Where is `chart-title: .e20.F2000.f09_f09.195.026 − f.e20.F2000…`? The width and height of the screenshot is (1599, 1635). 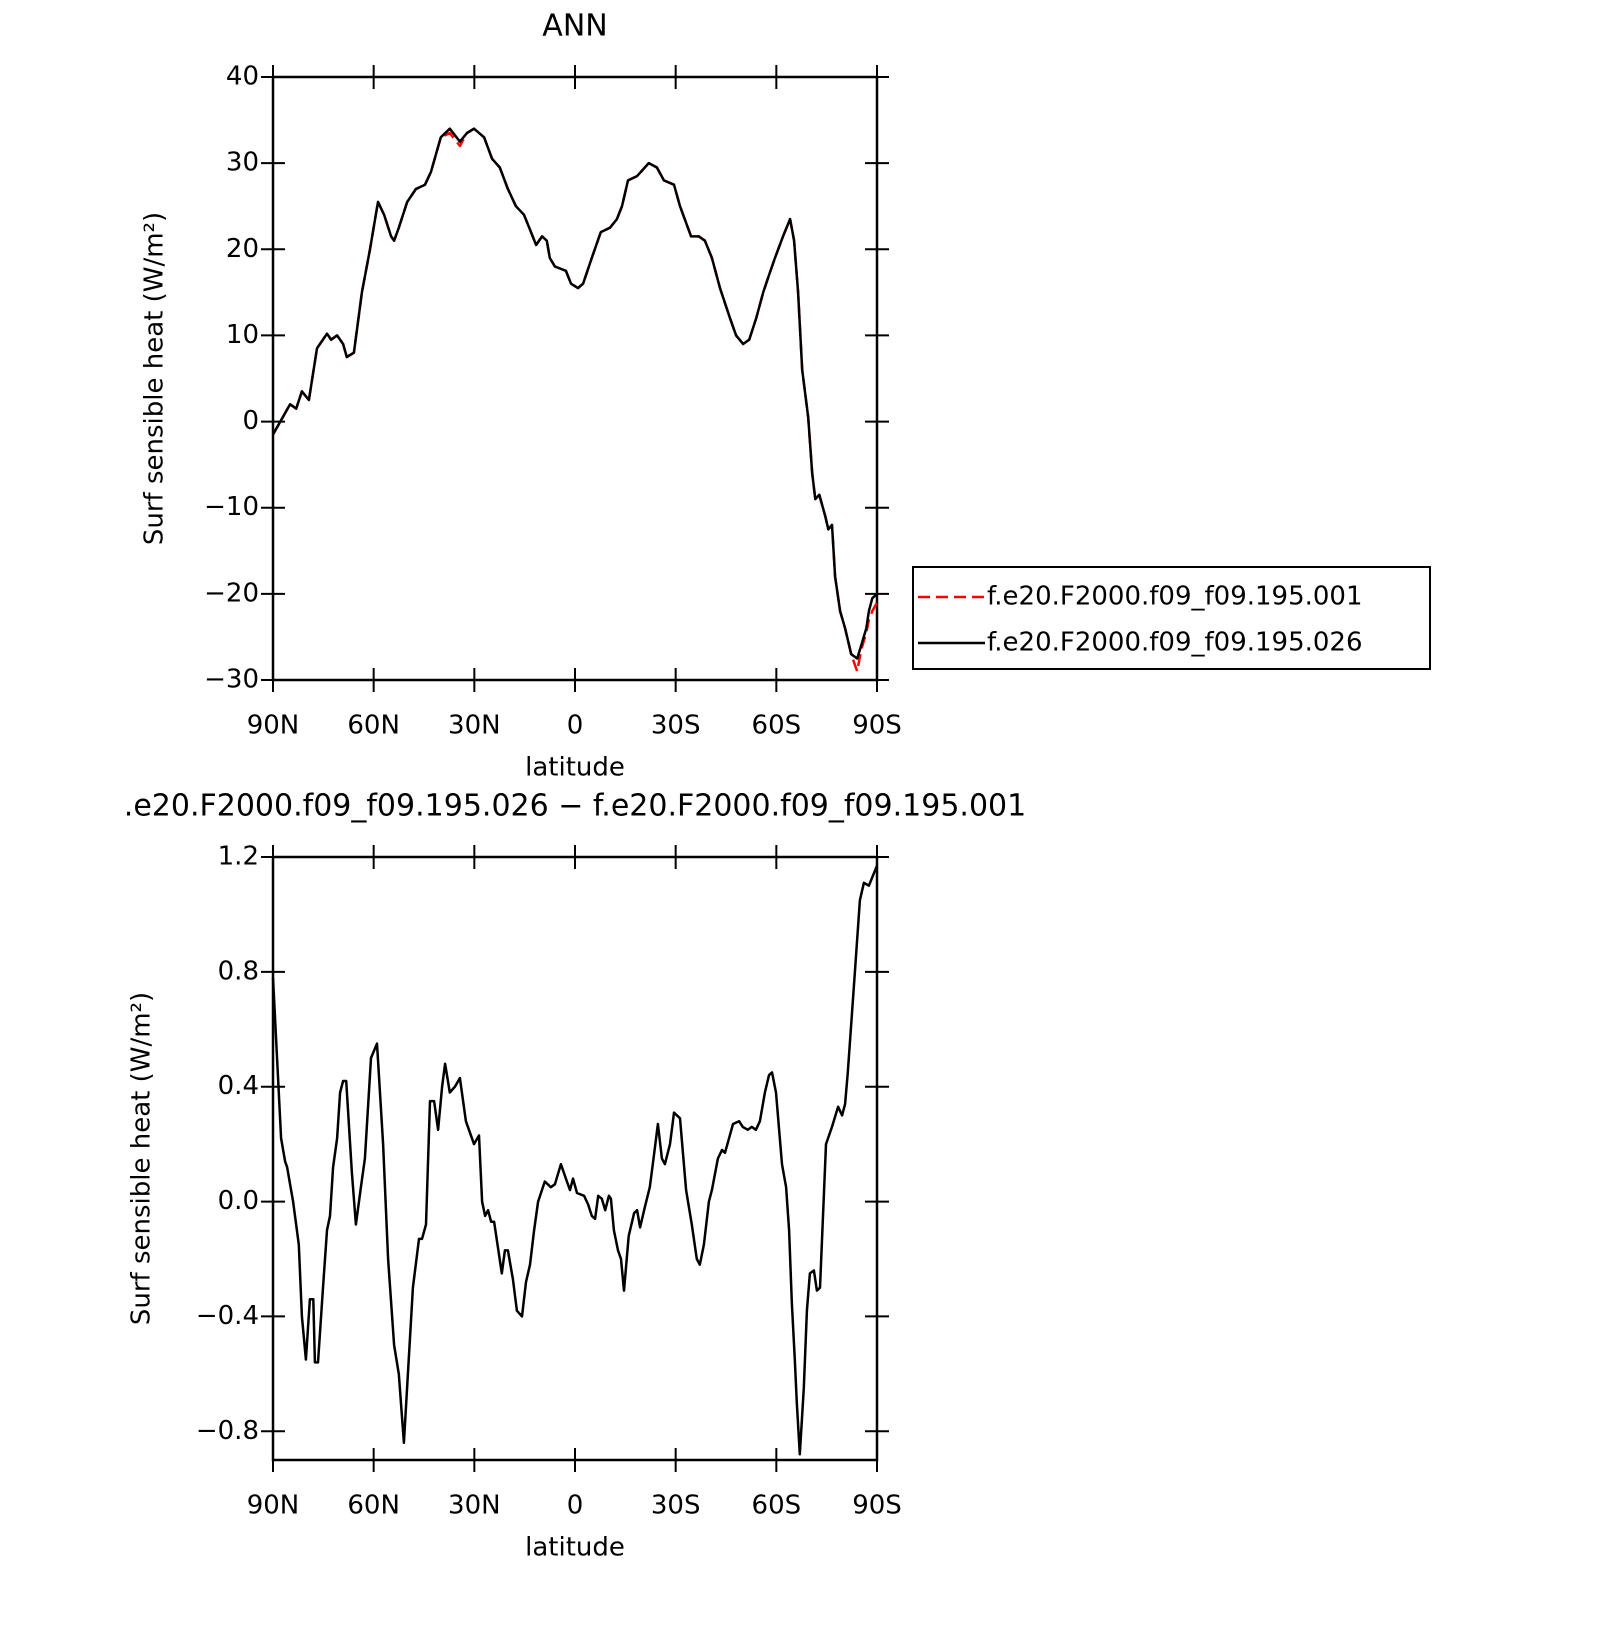 chart-title: .e20.F2000.f09_f09.195.026 − f.e20.F2000… is located at coordinates (575, 806).